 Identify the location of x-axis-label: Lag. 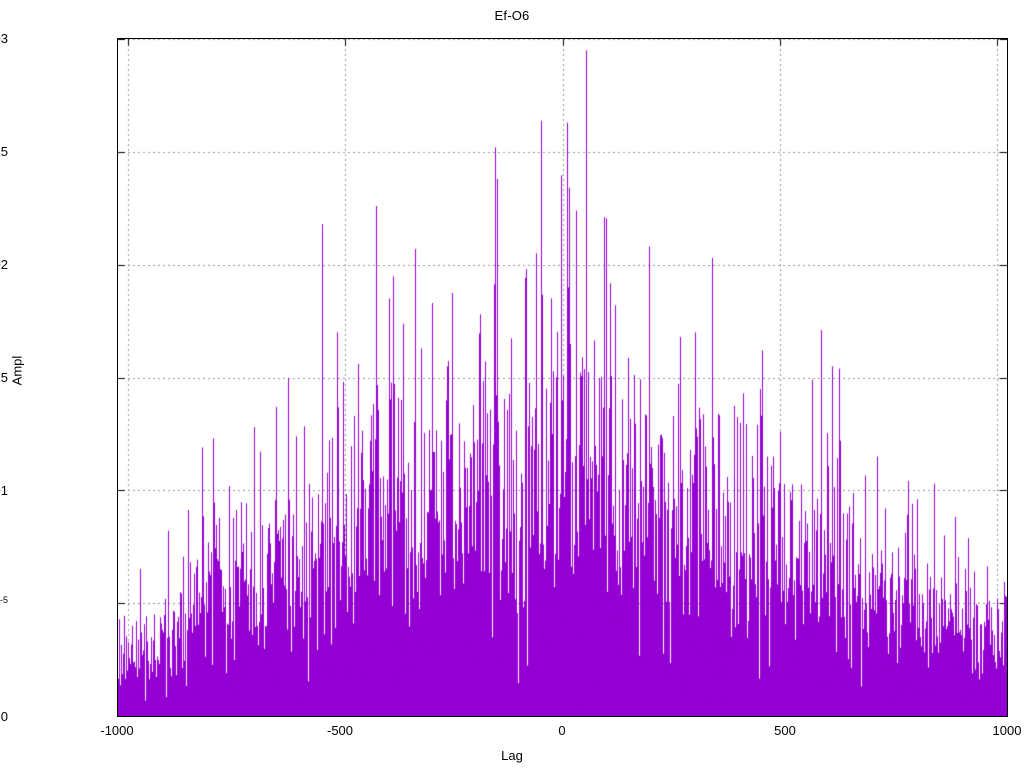
(512, 755).